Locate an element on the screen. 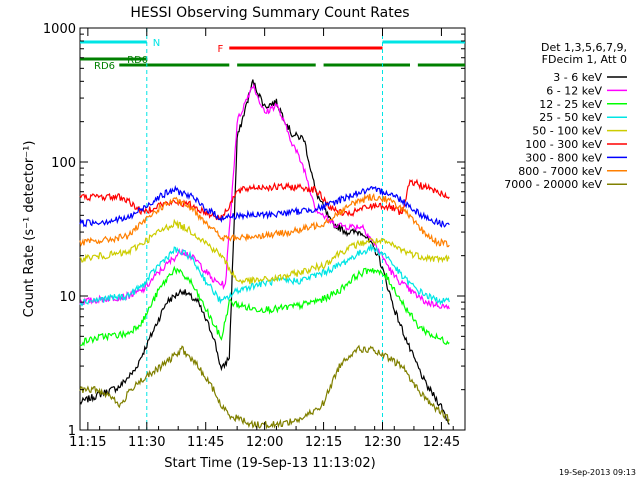 The height and width of the screenshot is (485, 640). flag-label-n: N is located at coordinates (156, 43).